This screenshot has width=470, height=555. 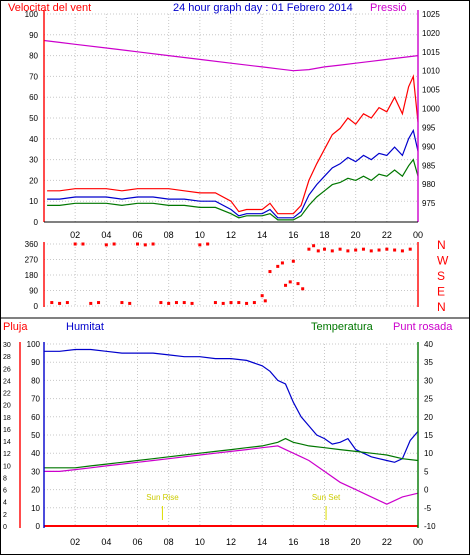 What do you see at coordinates (429, 165) in the screenshot?
I see `pressure-tick-label: 985` at bounding box center [429, 165].